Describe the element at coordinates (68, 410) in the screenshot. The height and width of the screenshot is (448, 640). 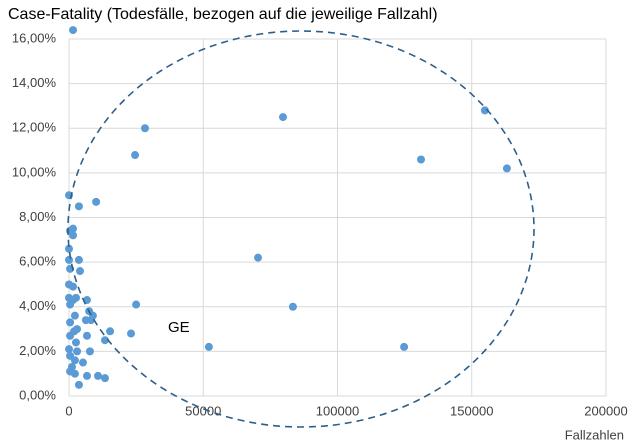
I see `x-tick-label: 0` at that location.